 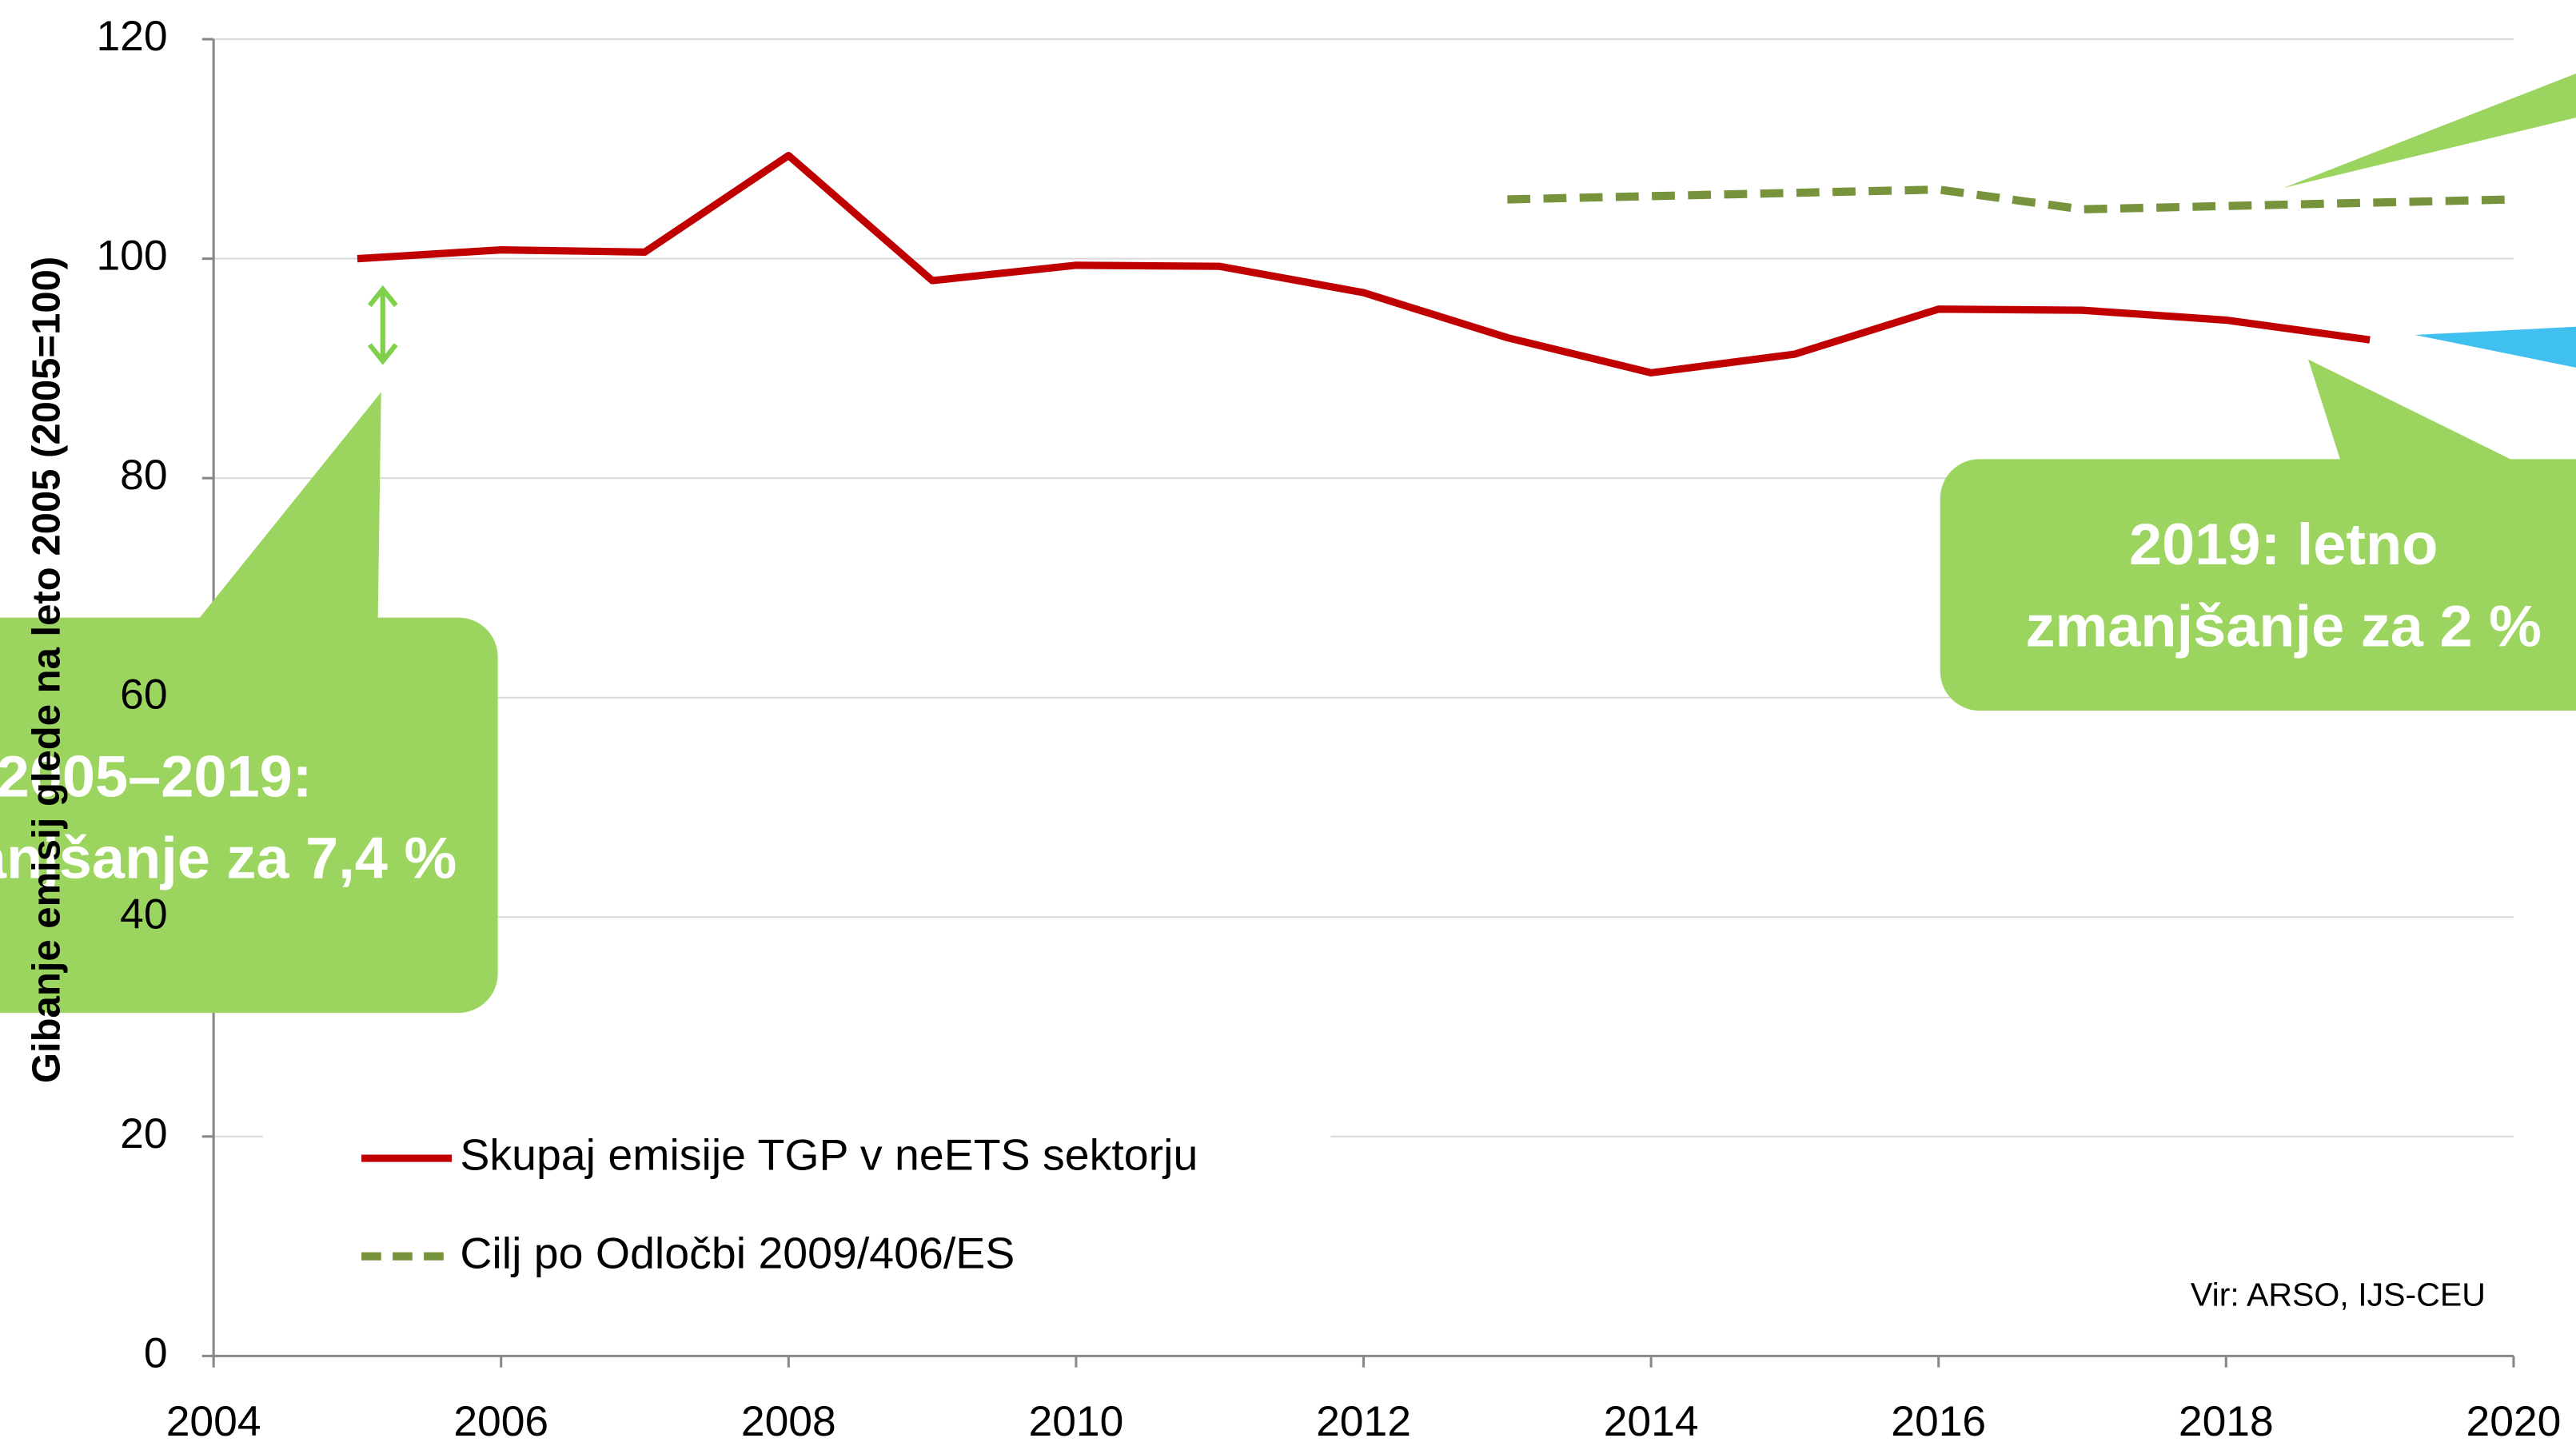 I want to click on trend-wedge, so click(x=2495, y=347).